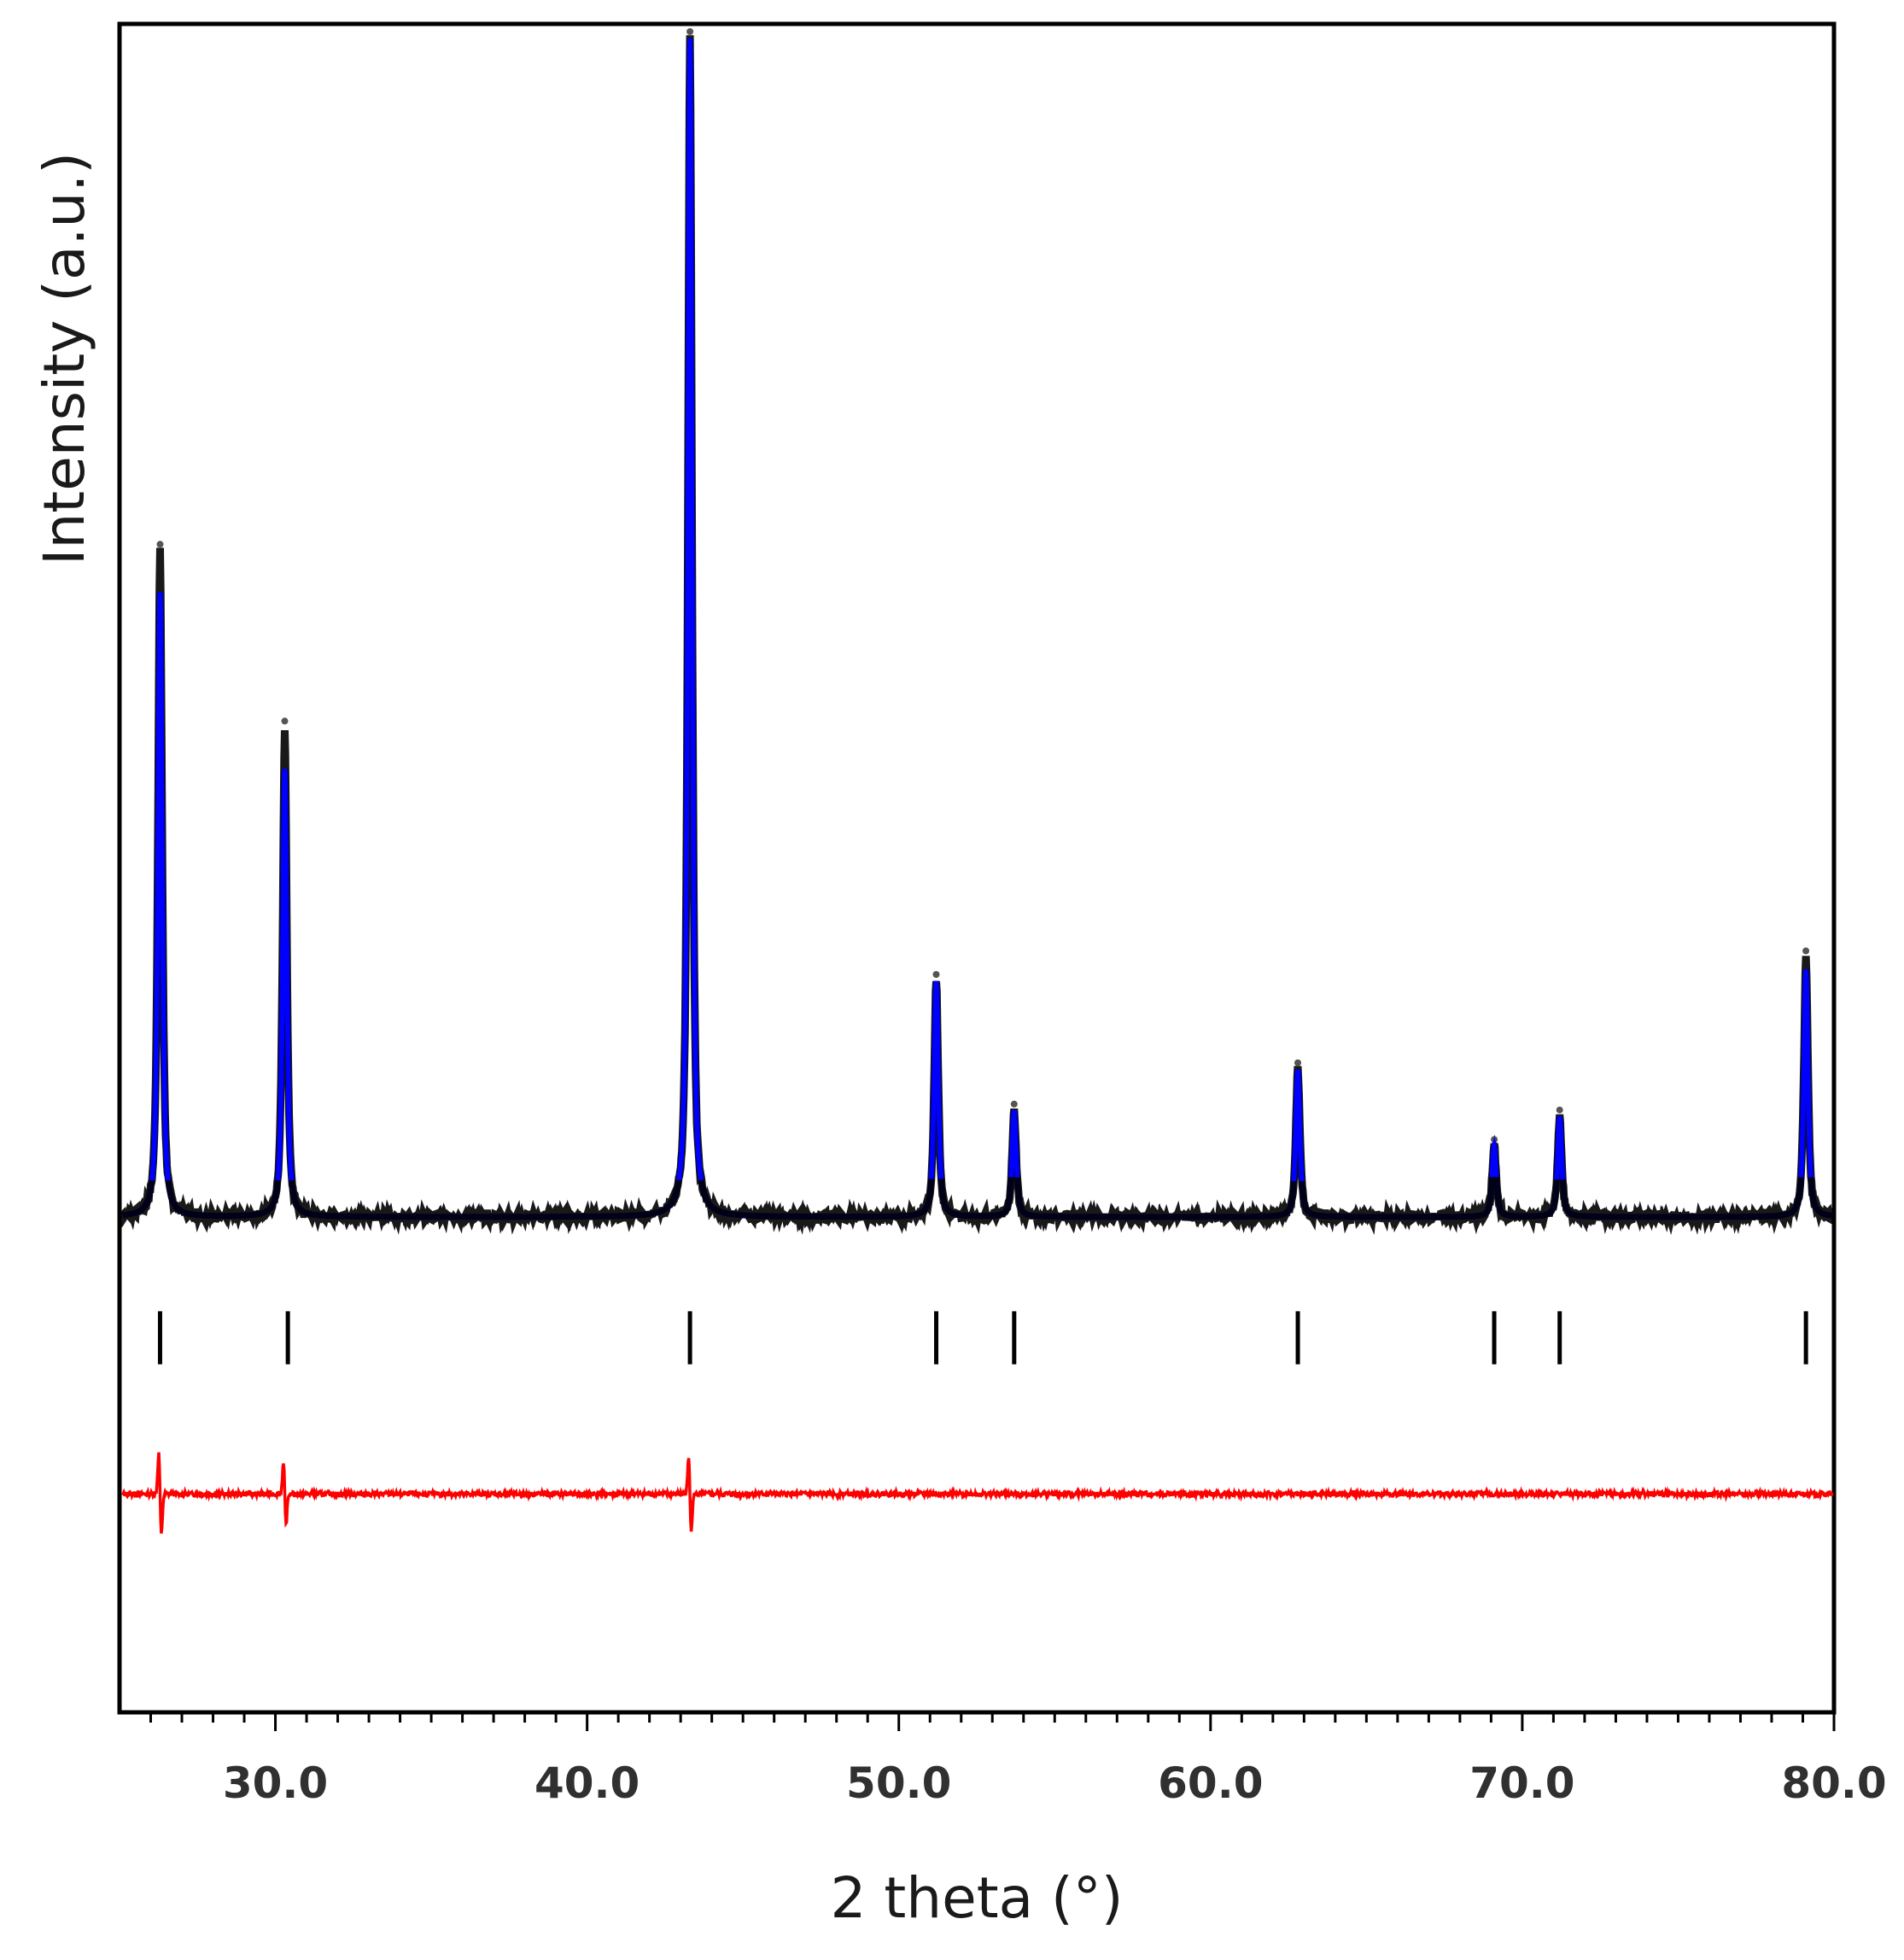 The width and height of the screenshot is (1904, 1960). Describe the element at coordinates (977, 1898) in the screenshot. I see `x-axis-title: 2 theta (°)` at that location.